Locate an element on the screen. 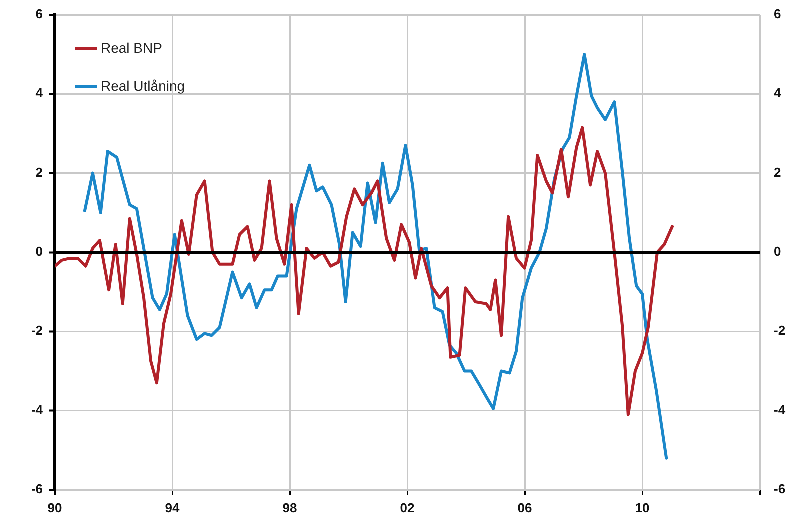  y-tick-label: -2 is located at coordinates (37, 330).